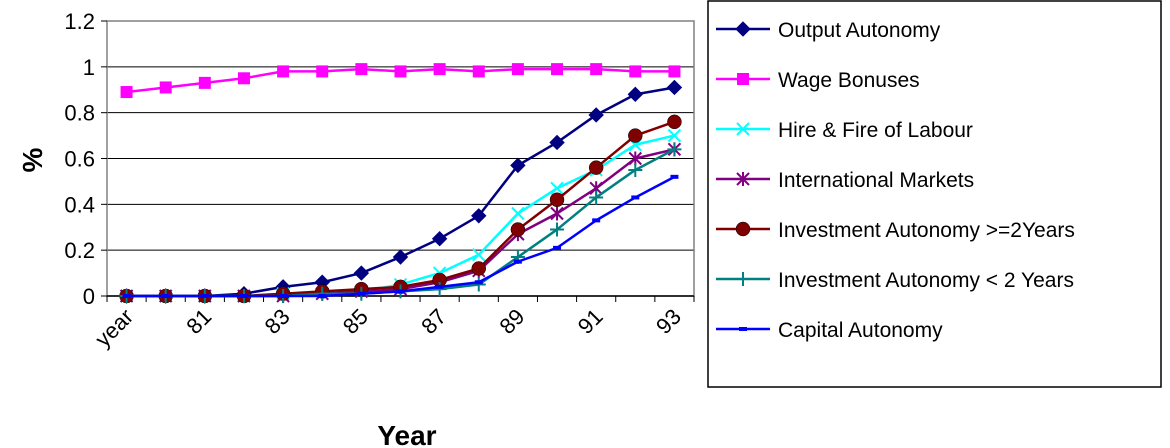 The height and width of the screenshot is (448, 1170). Describe the element at coordinates (829, 330) in the screenshot. I see `legend-entry: Capital Autonomy` at that location.